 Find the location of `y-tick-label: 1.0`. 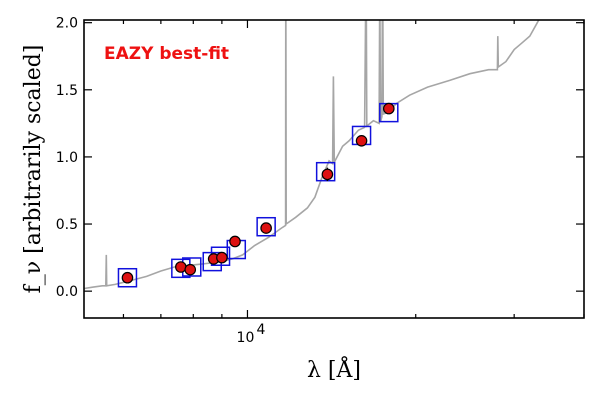

y-tick-label: 1.0 is located at coordinates (67, 158).